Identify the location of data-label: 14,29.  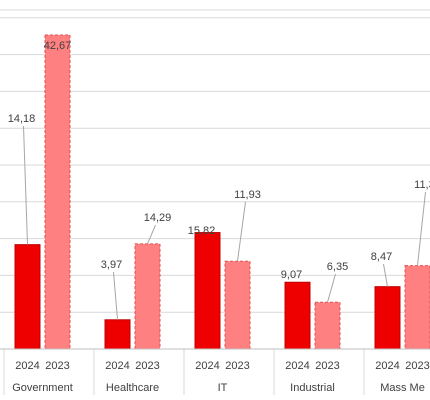
(158, 218).